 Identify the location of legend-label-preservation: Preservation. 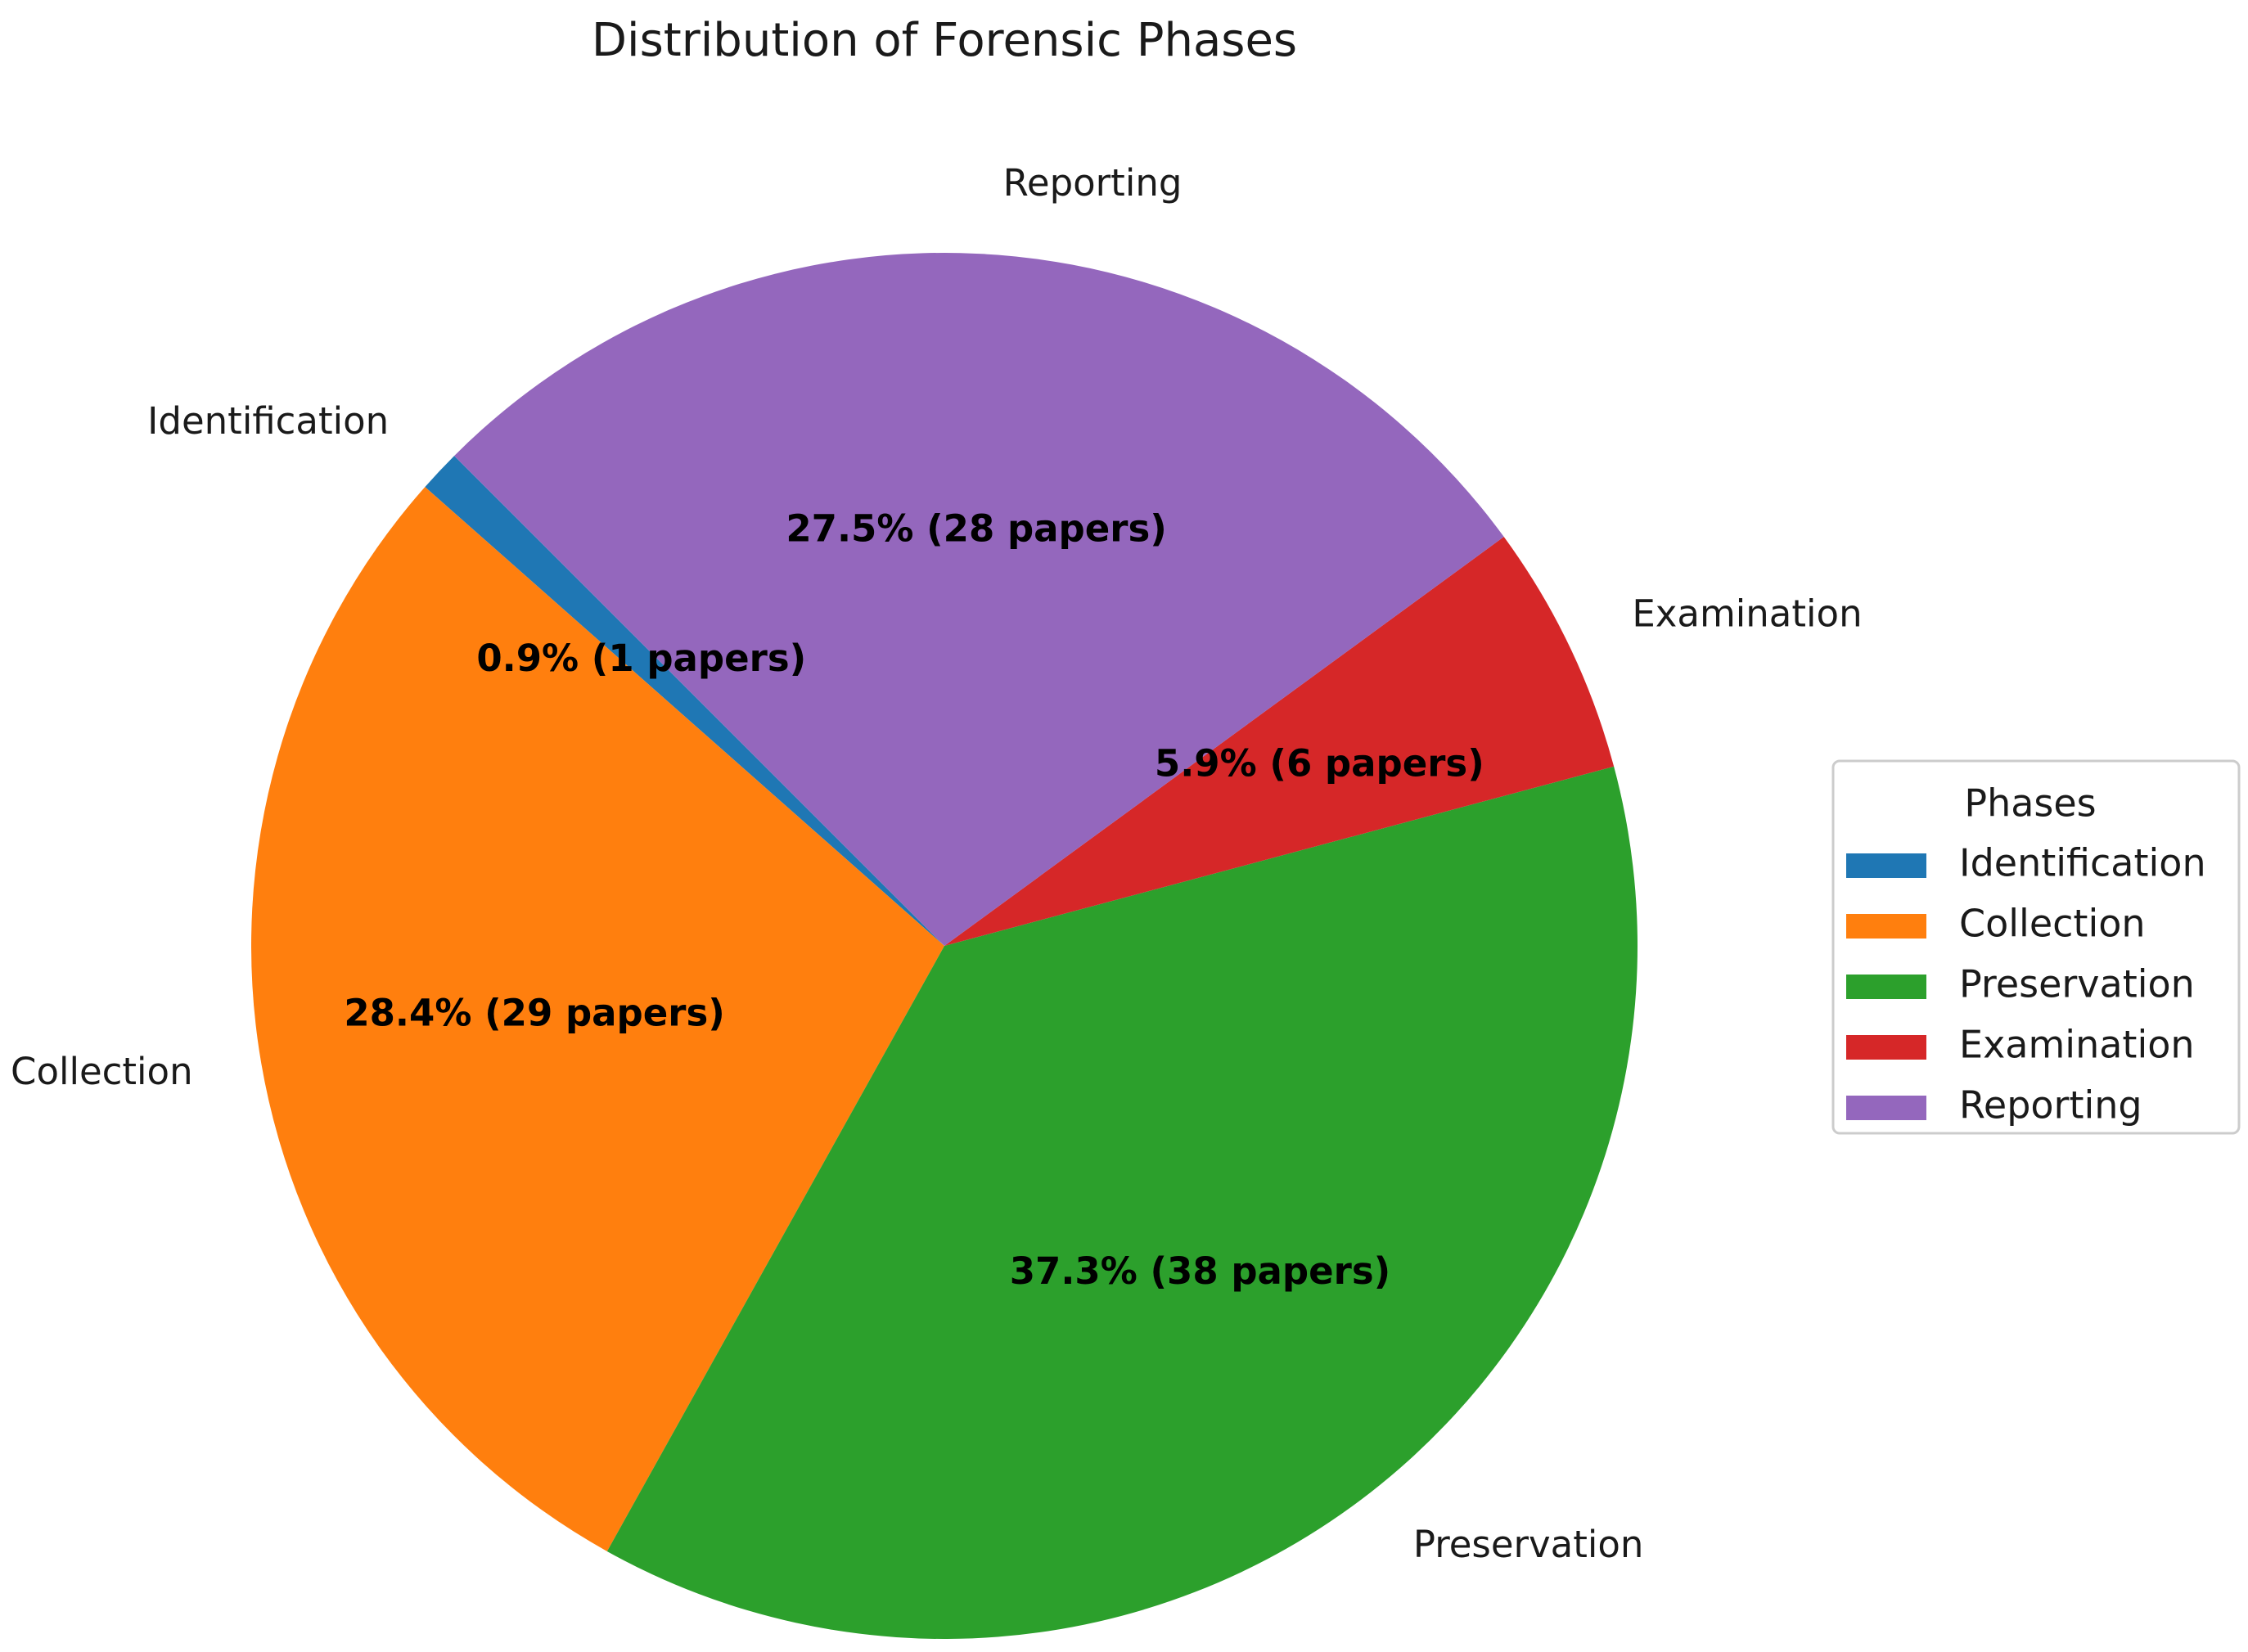
(2077, 984).